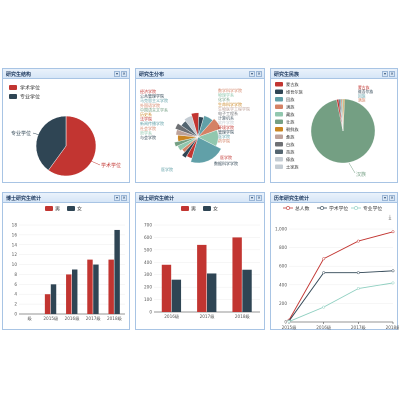 The width and height of the screenshot is (400, 400). I want to click on panel-body: 男 女 0 2 4 6 8 10 12 14 16 18 级 2015级 2016级 2017级 2018级, so click(66, 266).